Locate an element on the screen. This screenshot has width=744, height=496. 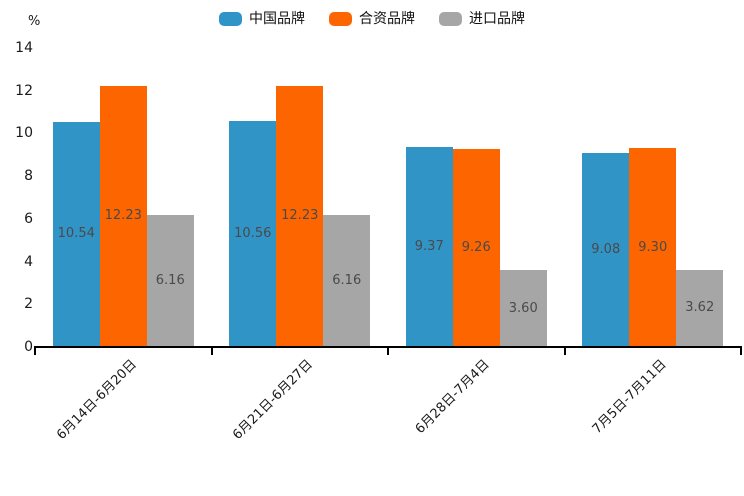
y-axis-tick-label: 10 is located at coordinates (24, 133).